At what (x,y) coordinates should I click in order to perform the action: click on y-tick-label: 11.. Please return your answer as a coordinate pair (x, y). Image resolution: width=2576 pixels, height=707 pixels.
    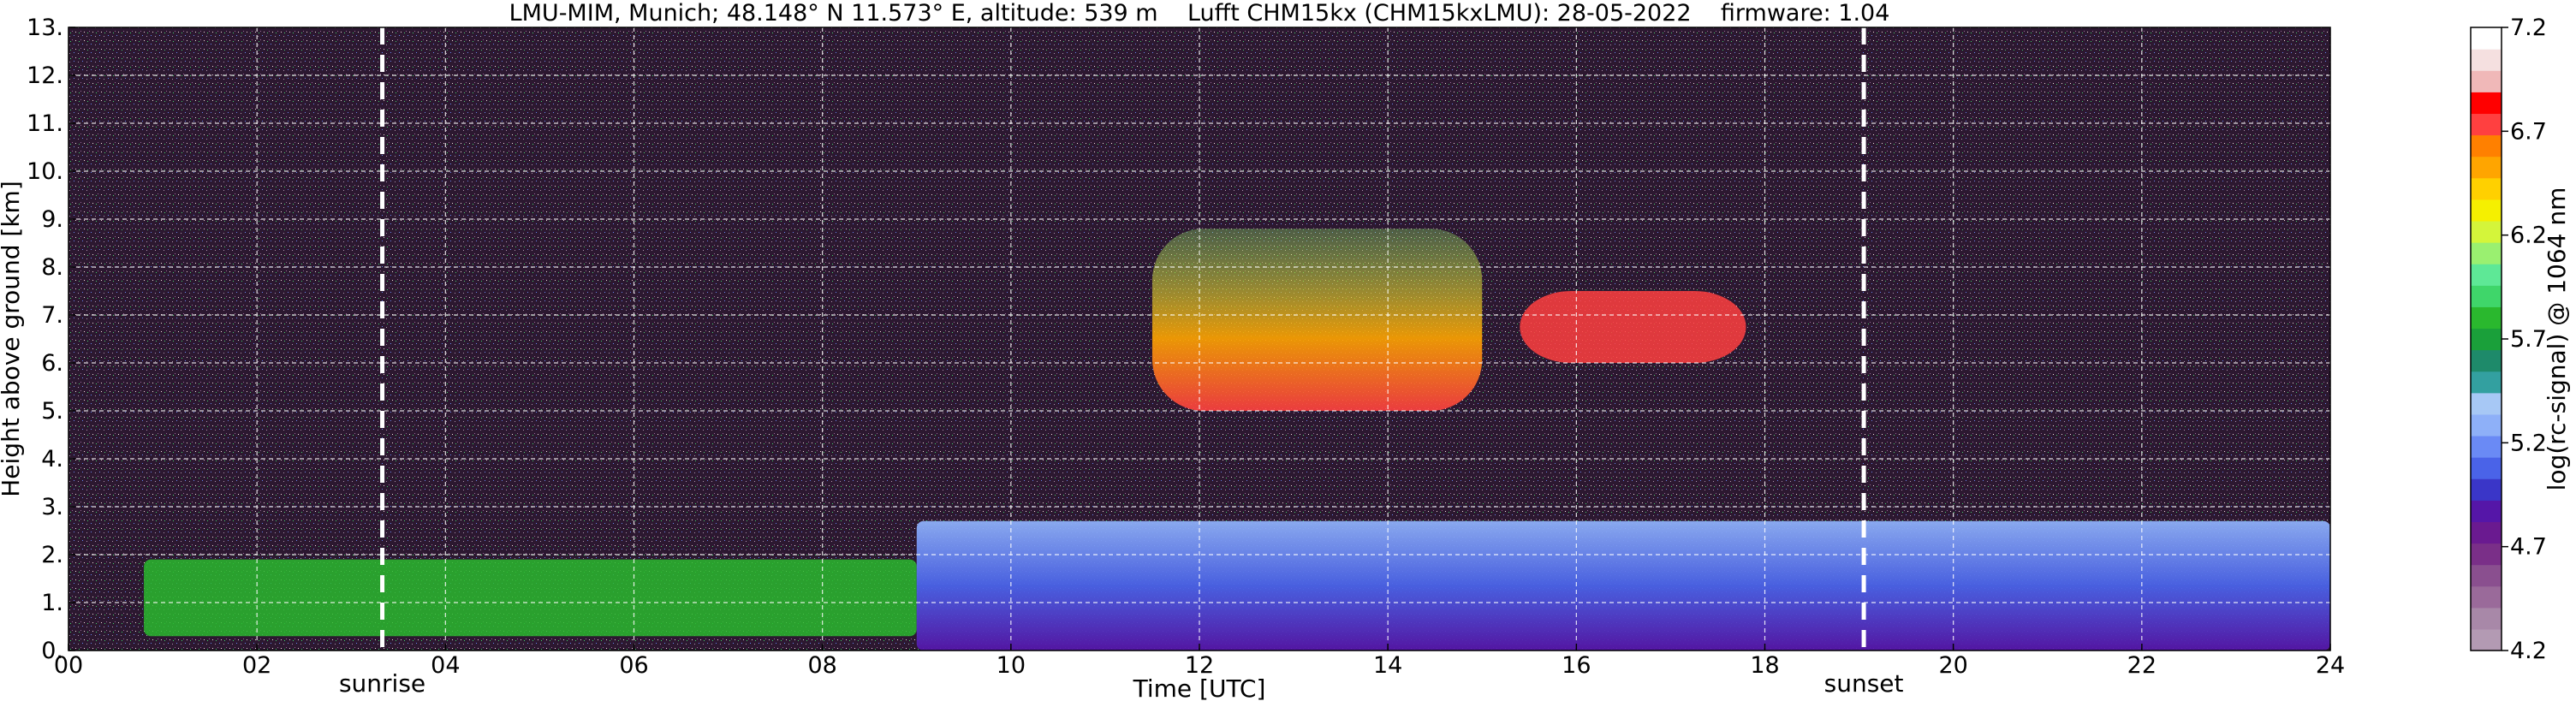
    Looking at the image, I should click on (45, 123).